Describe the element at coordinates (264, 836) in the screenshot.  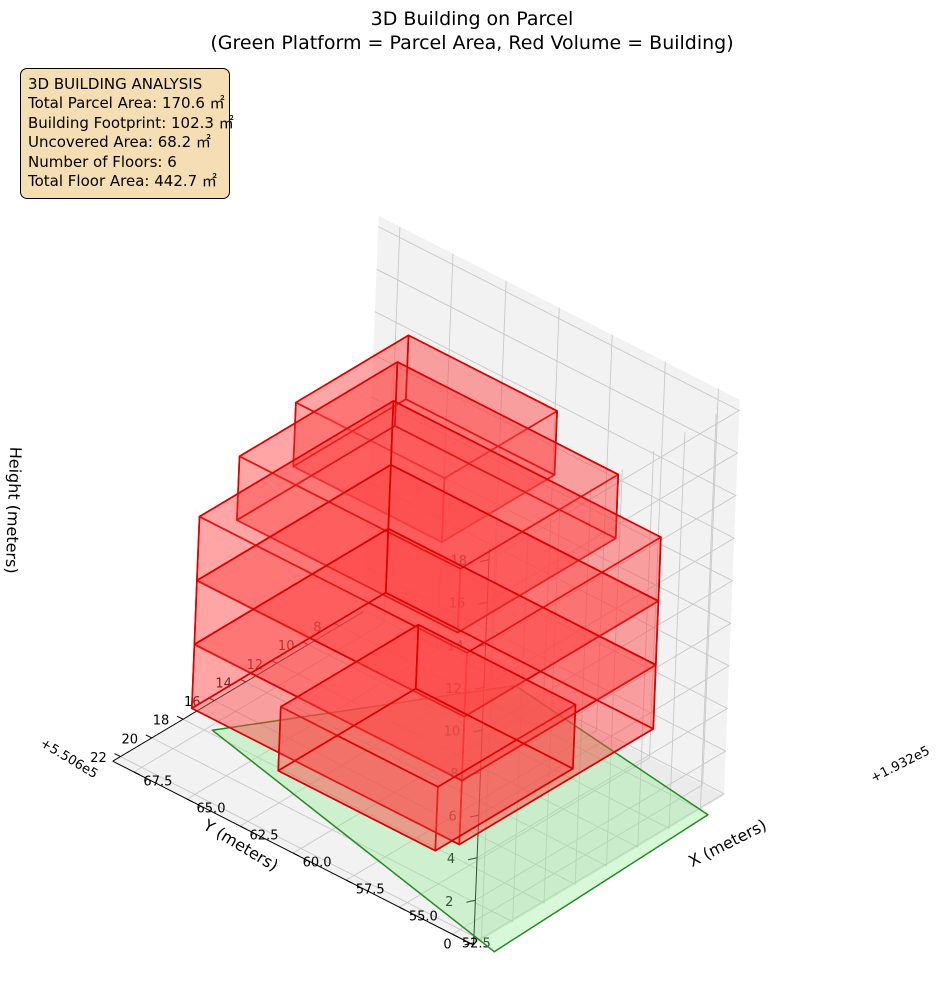
I see `x-tick-label-4: 62.5` at that location.